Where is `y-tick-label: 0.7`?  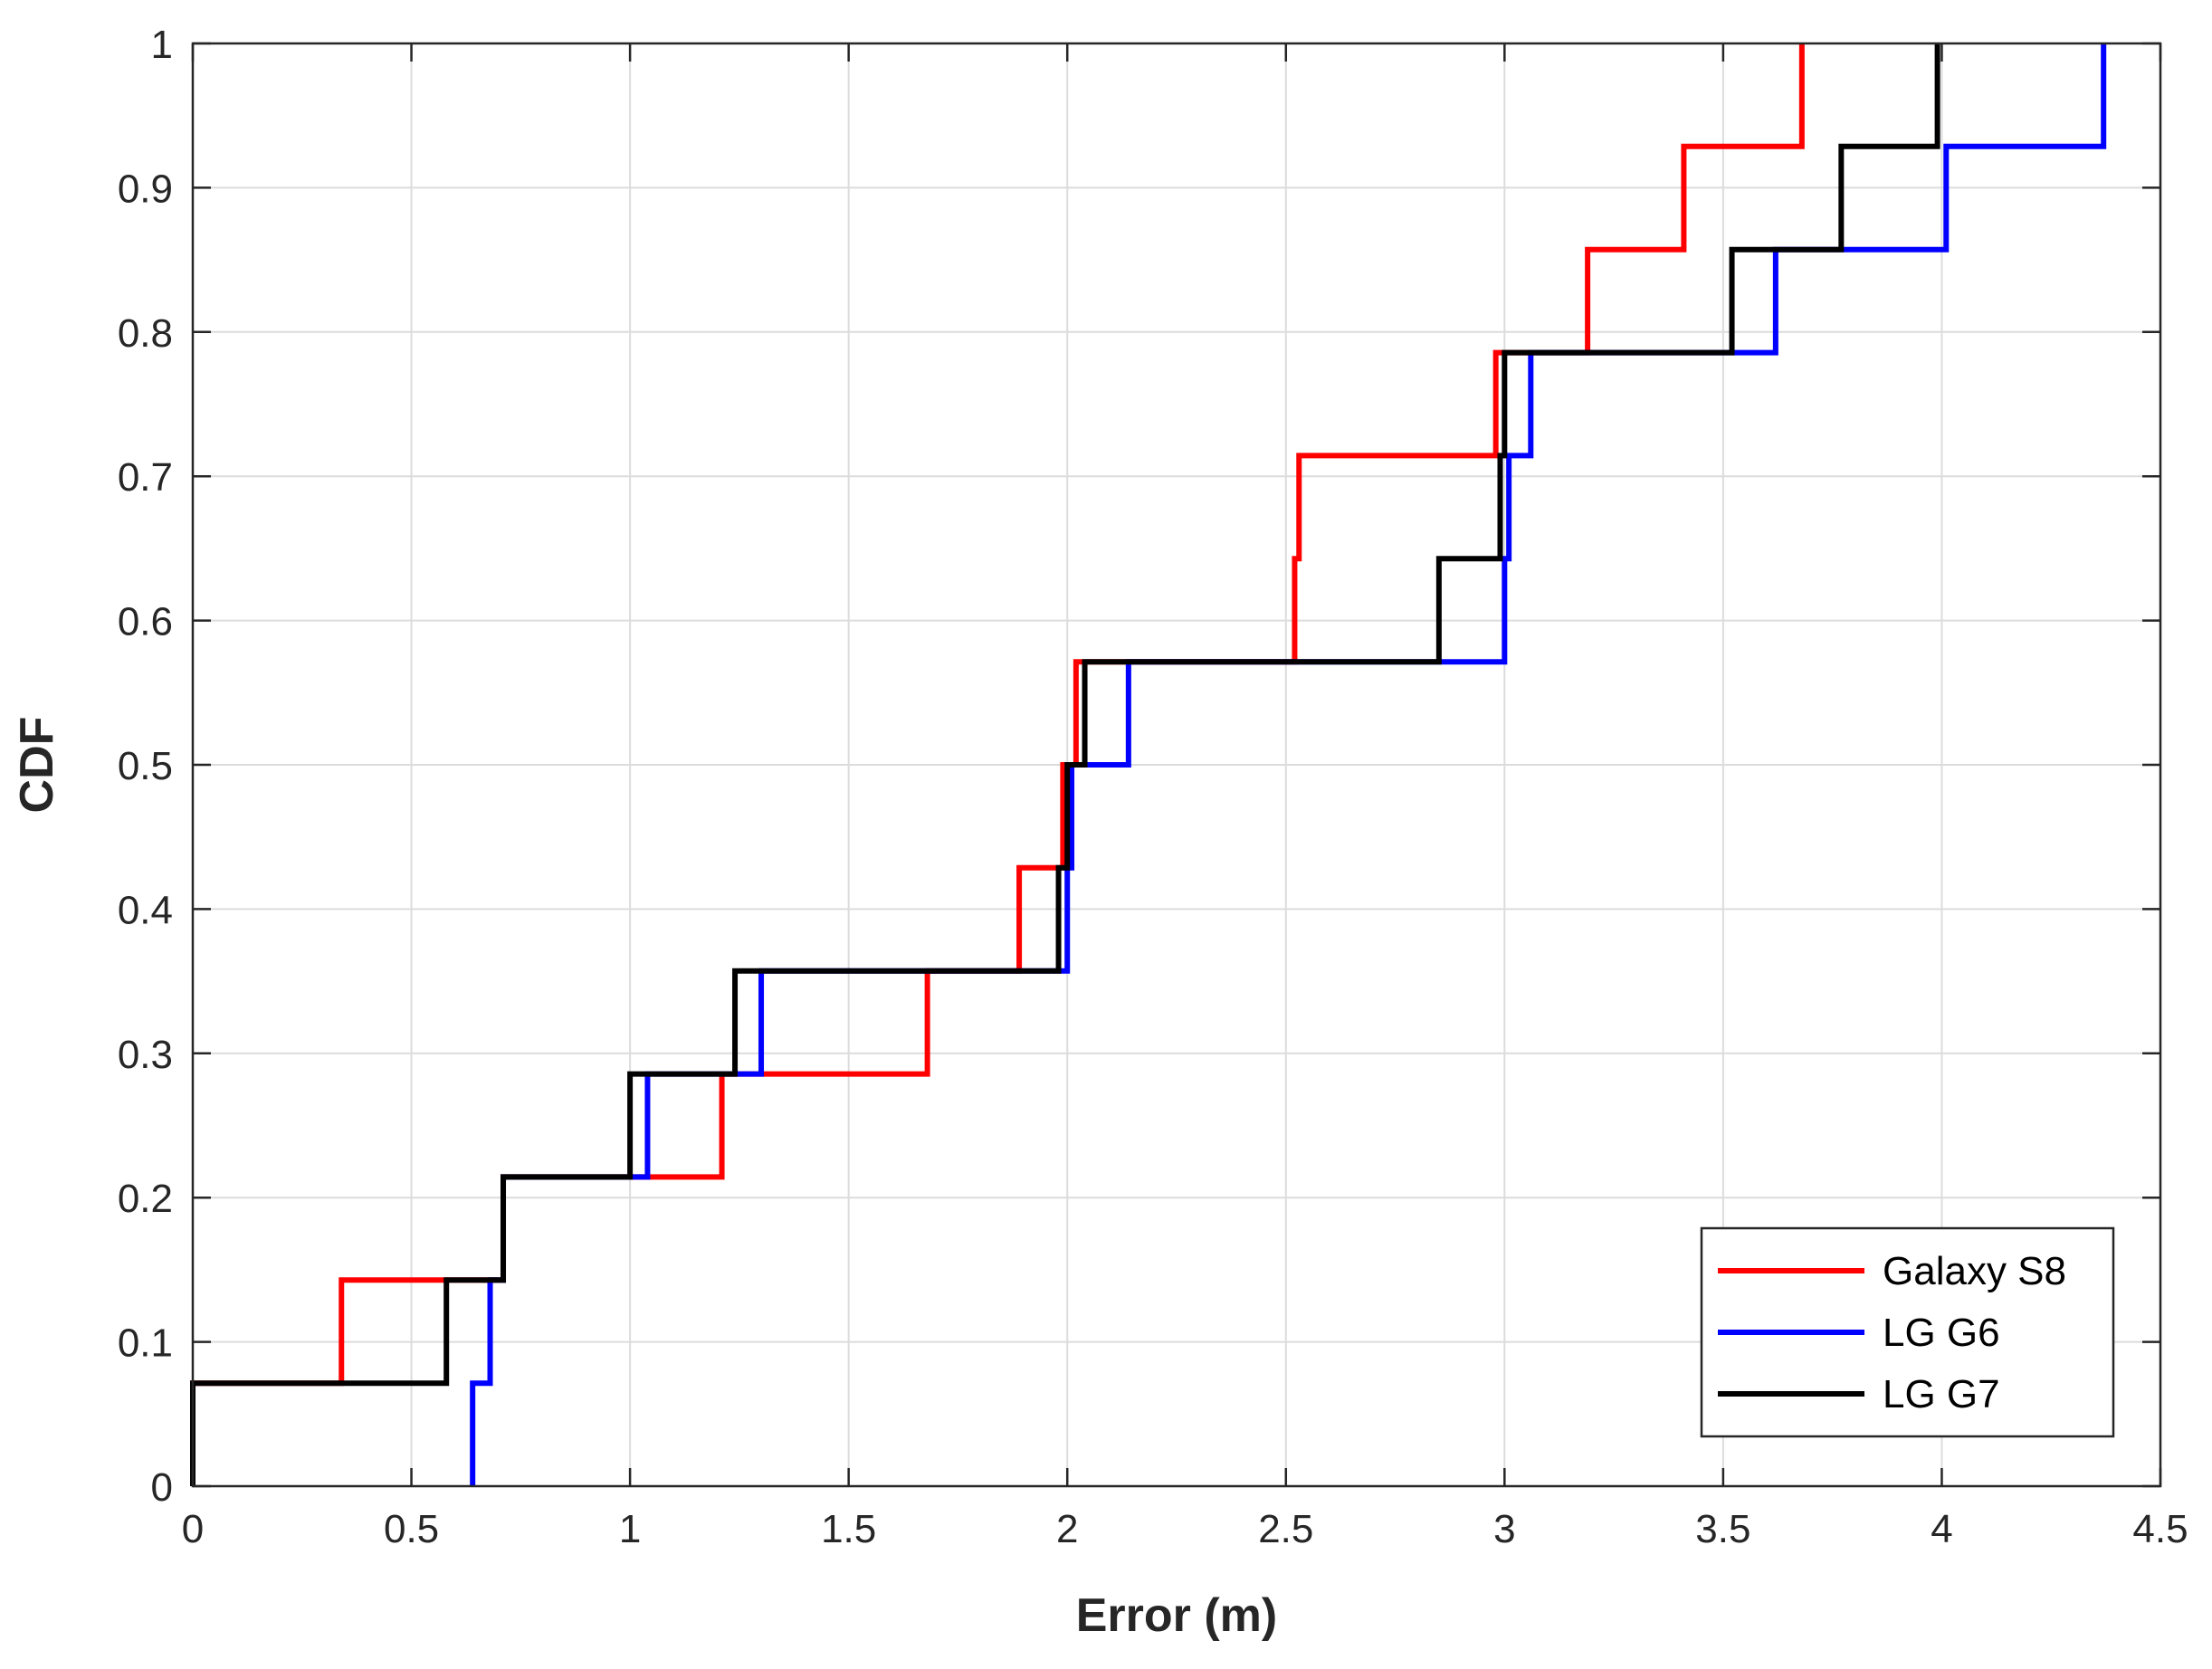 y-tick-label: 0.7 is located at coordinates (145, 478).